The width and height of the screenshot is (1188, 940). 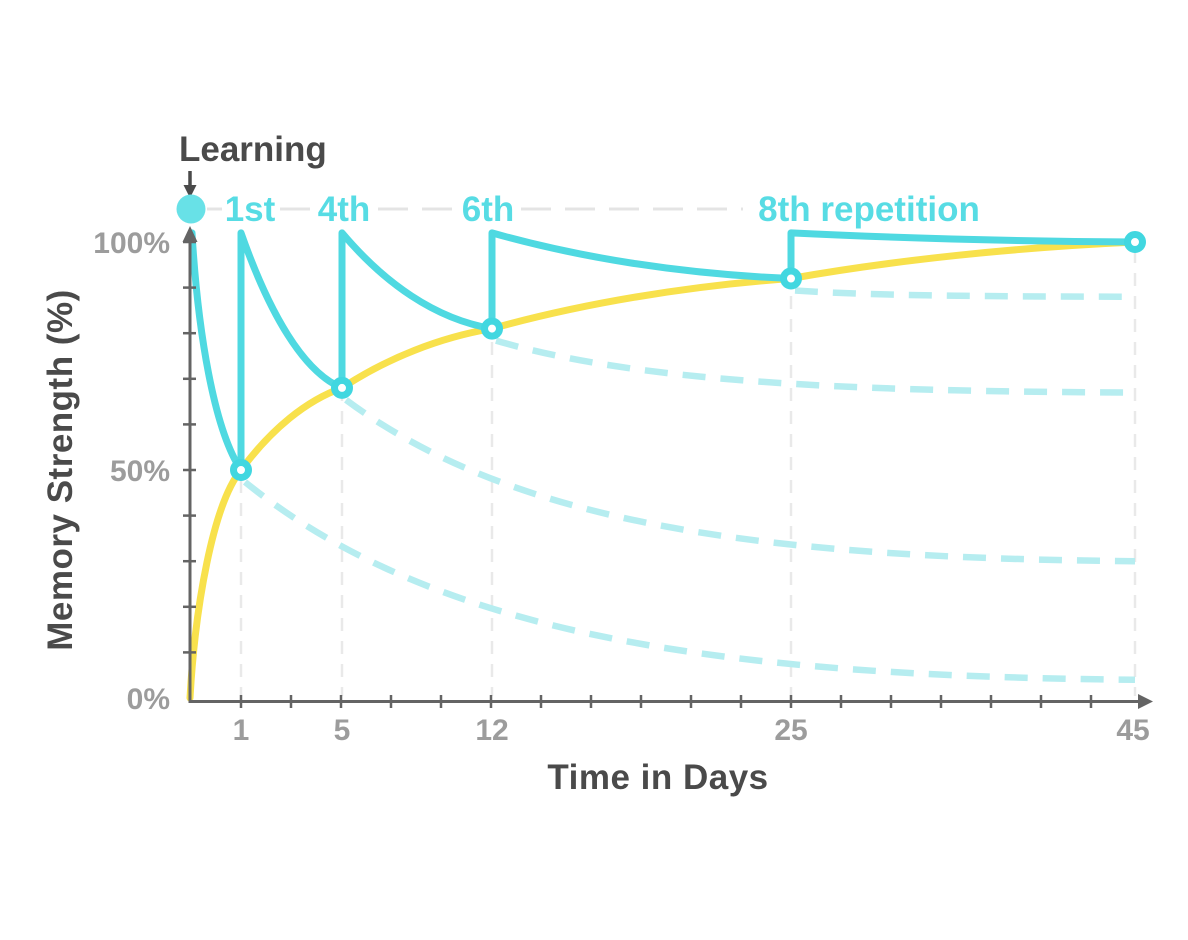 What do you see at coordinates (253, 149) in the screenshot?
I see `chart-title: Learning` at bounding box center [253, 149].